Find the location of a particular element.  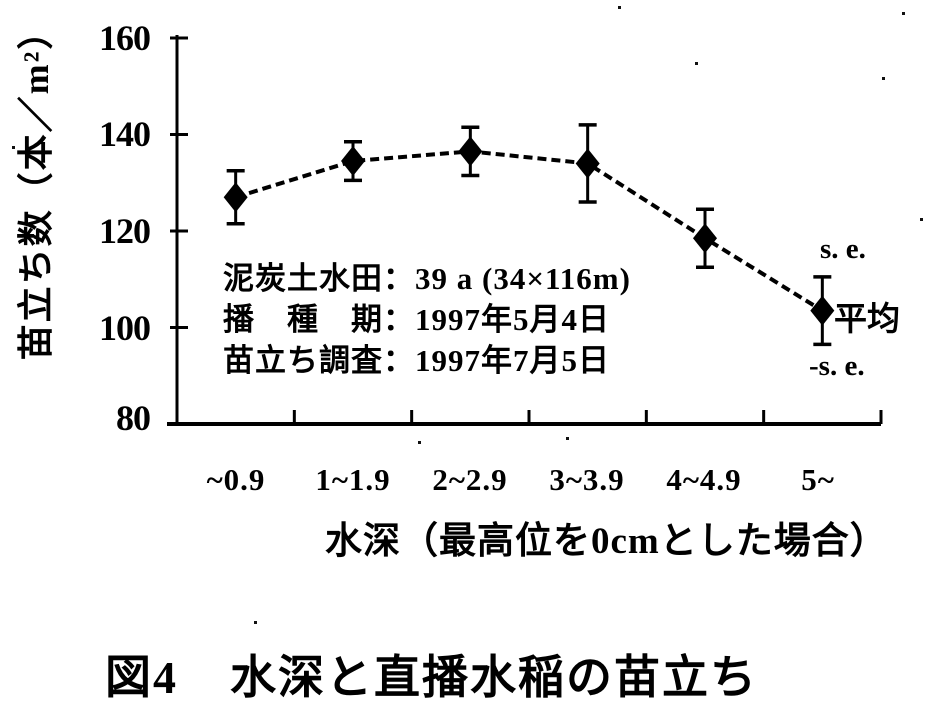

x-tick-label-1: 1~1.9 is located at coordinates (353, 479).